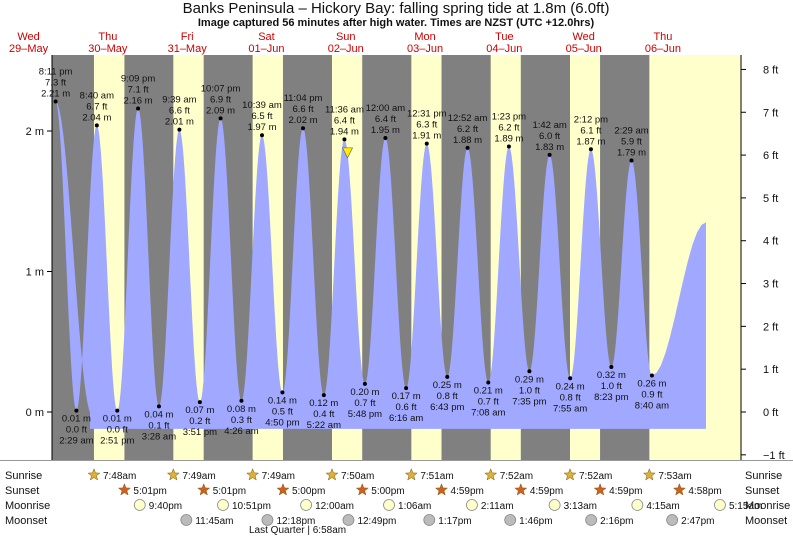  I want to click on right-tick-label: 6 ft, so click(770, 156).